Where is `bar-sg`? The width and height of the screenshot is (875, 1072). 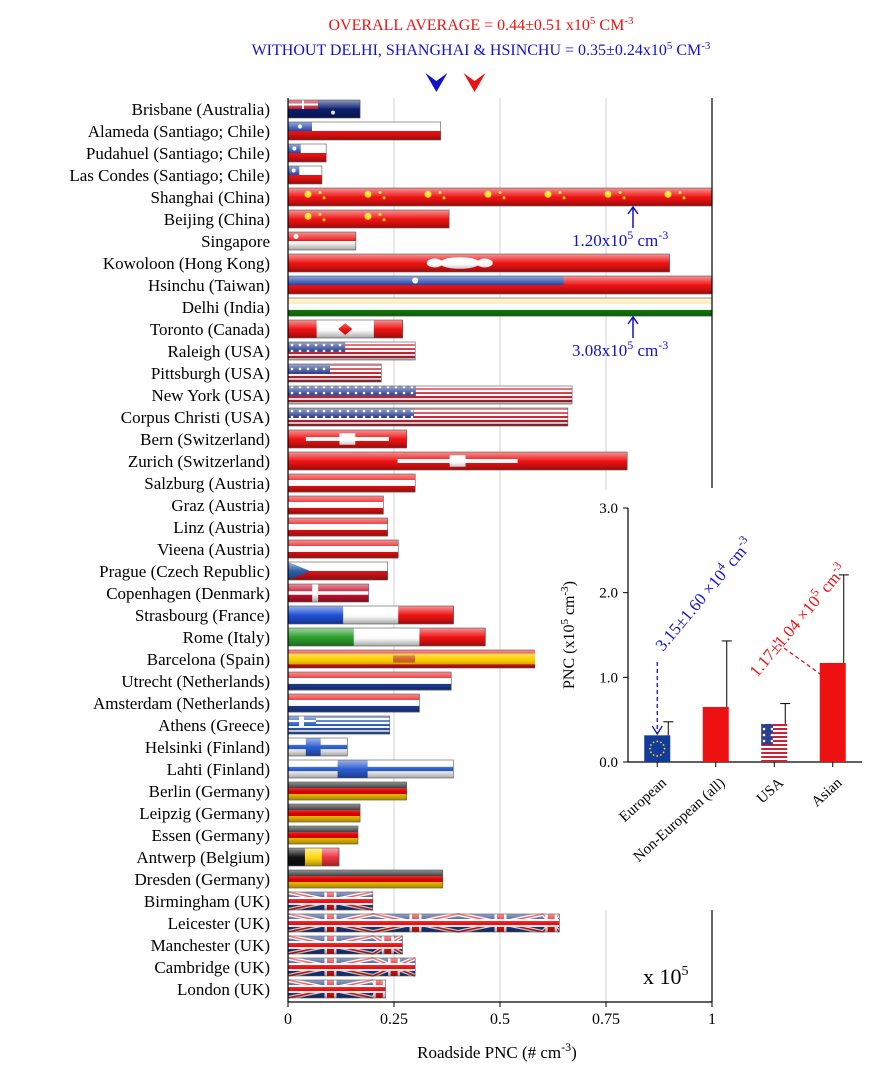
bar-sg is located at coordinates (322, 241).